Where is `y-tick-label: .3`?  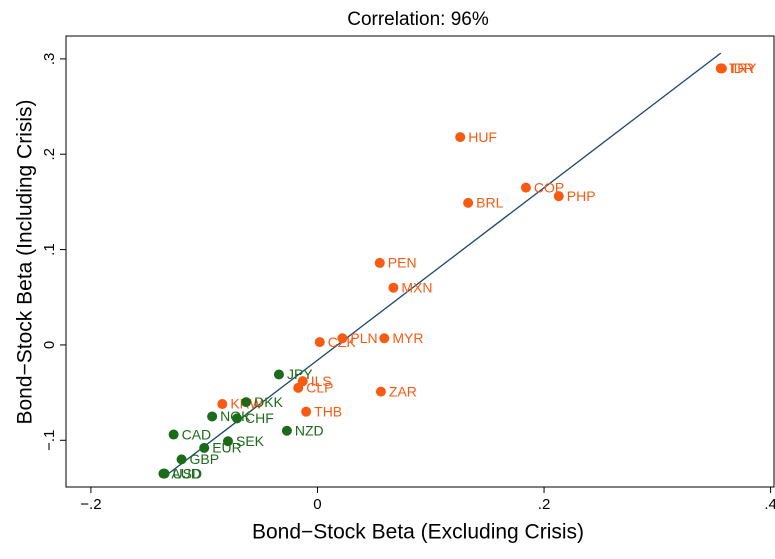
y-tick-label: .3 is located at coordinates (49, 59).